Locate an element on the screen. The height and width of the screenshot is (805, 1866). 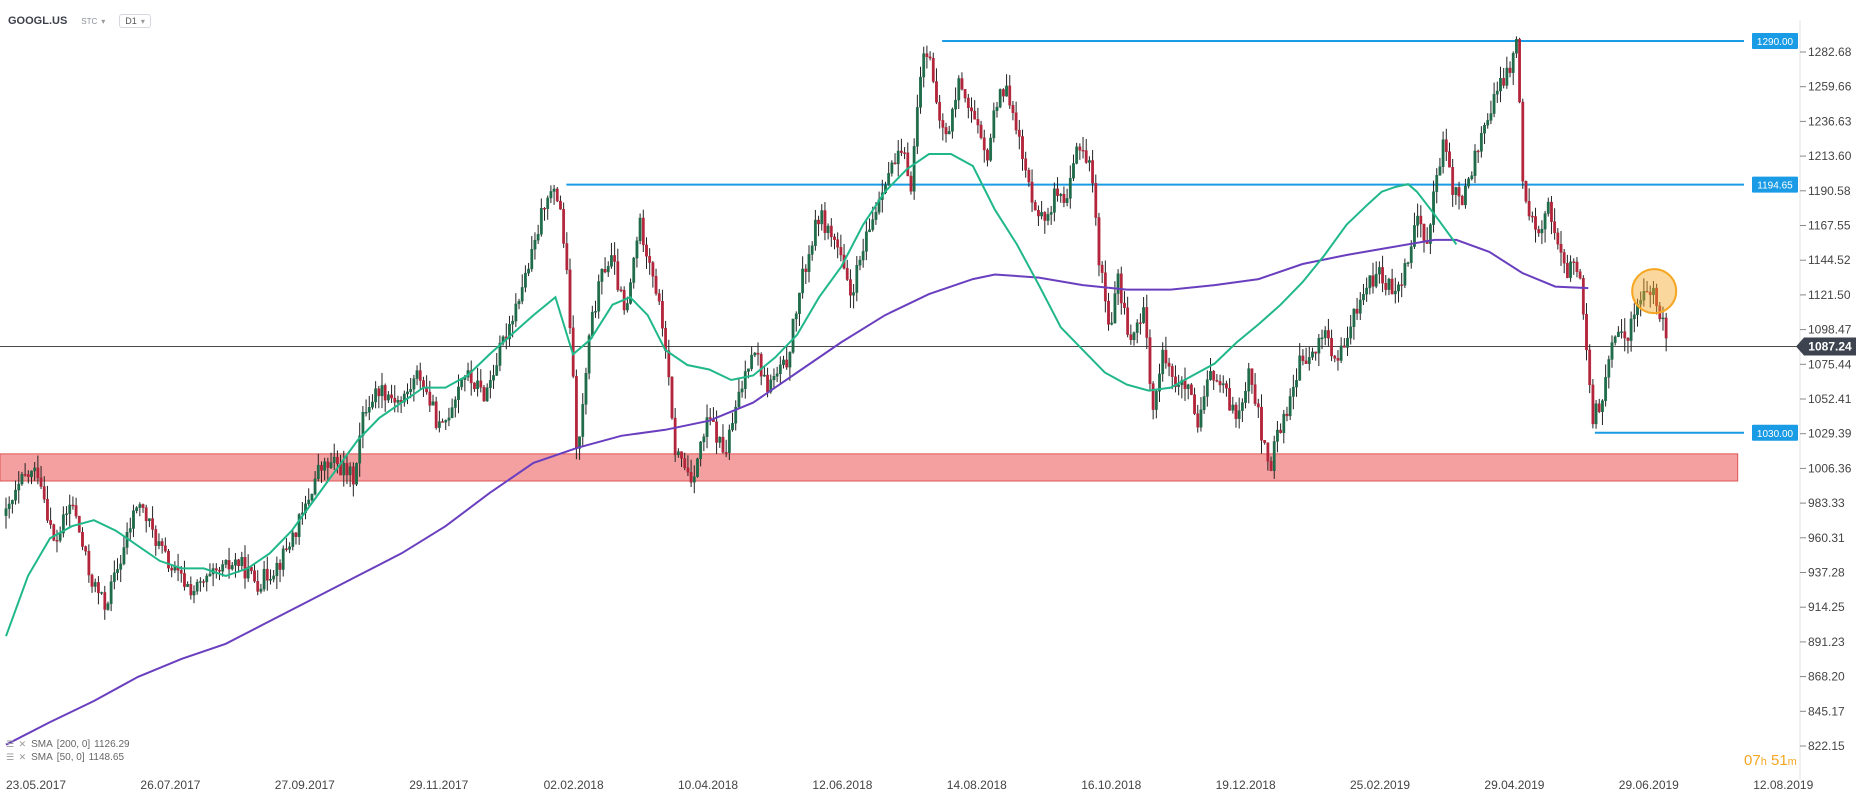
timeframe-select: D1 ▾ is located at coordinates (135, 21).